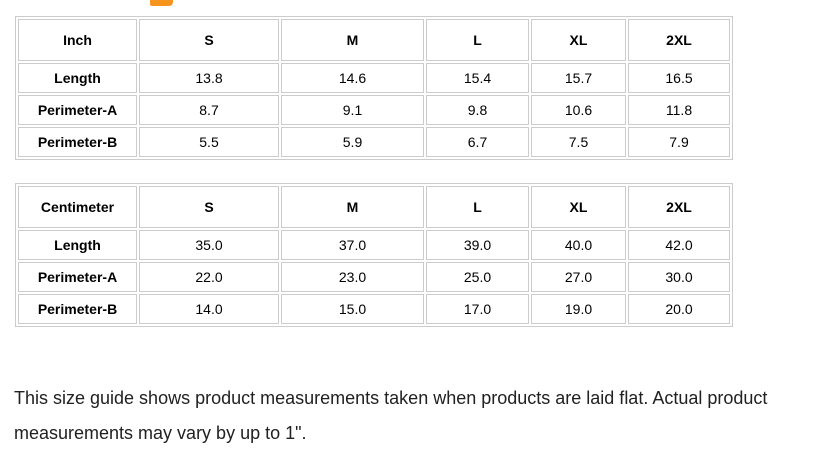  Describe the element at coordinates (679, 110) in the screenshot. I see `value-cell: 11.8` at that location.